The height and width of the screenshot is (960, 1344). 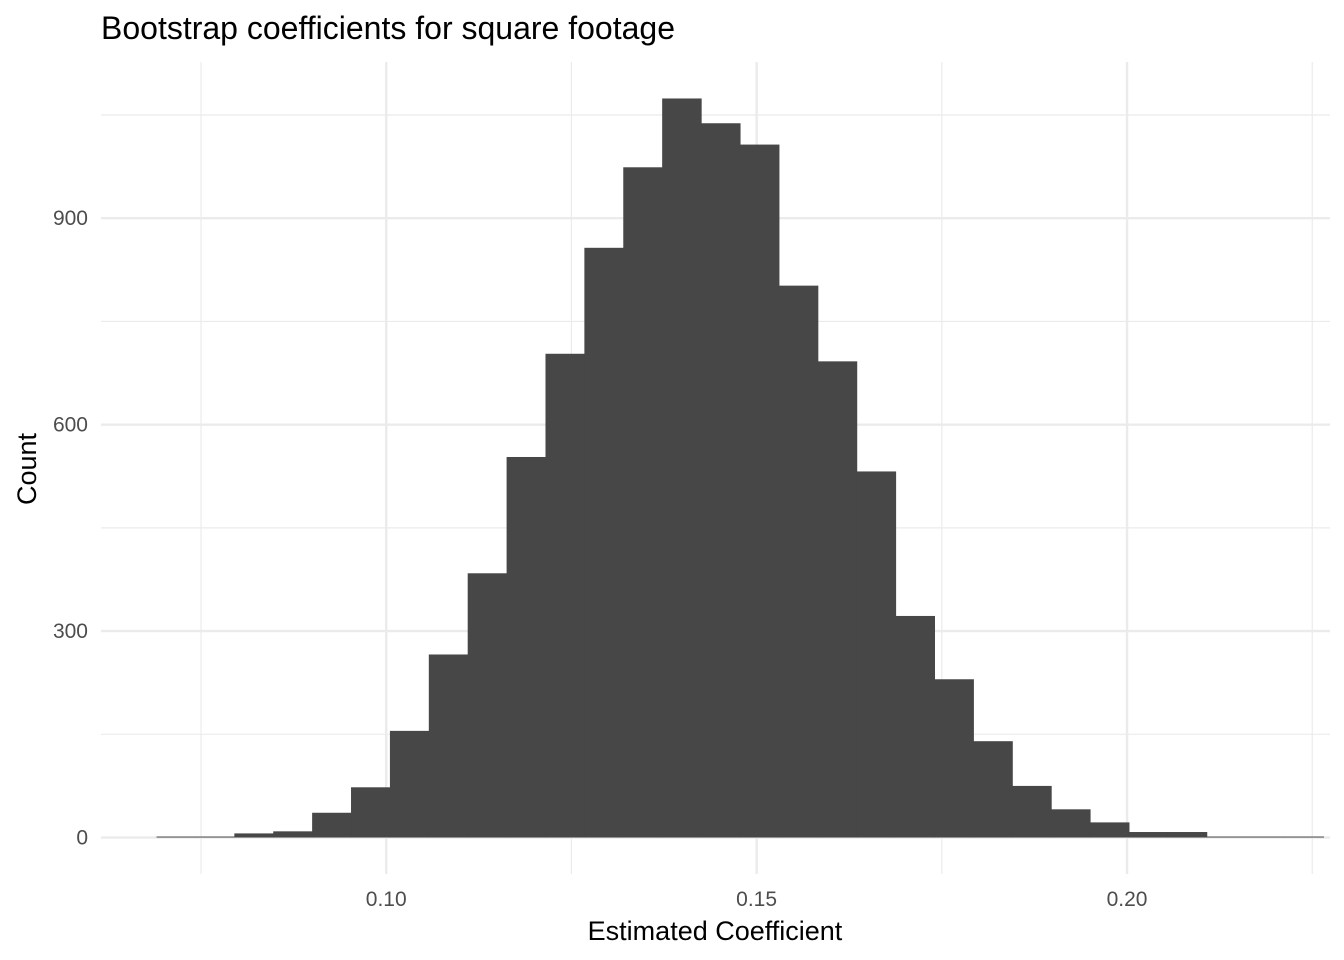 What do you see at coordinates (70, 425) in the screenshot?
I see `y-tick-label: 600` at bounding box center [70, 425].